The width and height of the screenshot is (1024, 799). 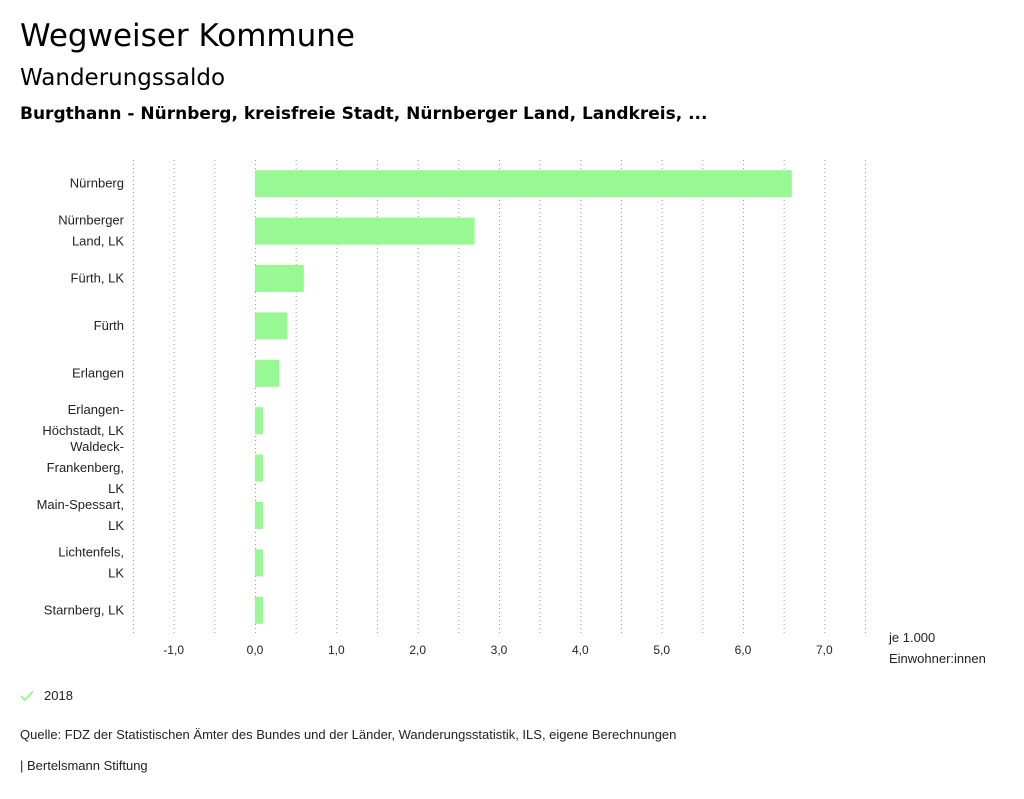 What do you see at coordinates (91, 231) in the screenshot?
I see `category-label: Nürnberger Land, LK` at bounding box center [91, 231].